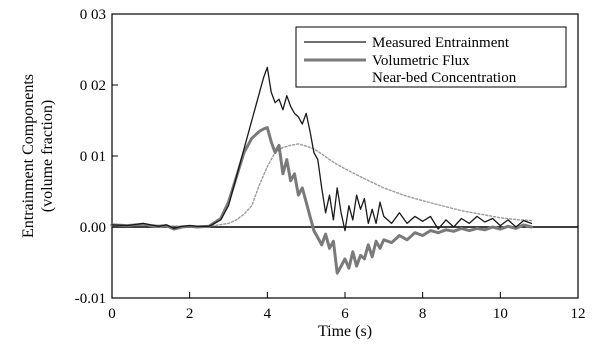  I want to click on legend-box, so click(431, 57).